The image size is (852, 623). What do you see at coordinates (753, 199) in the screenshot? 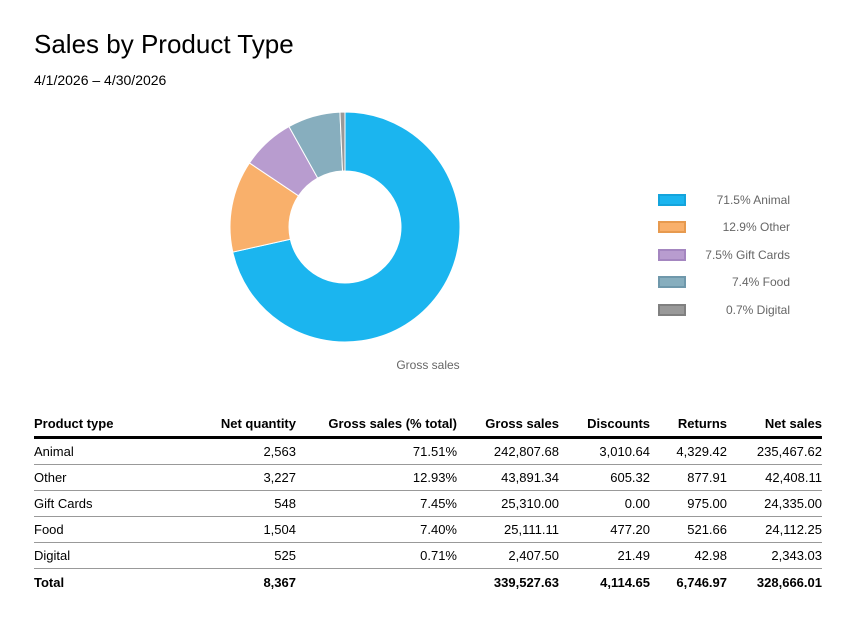
I see `legend-label: 71.5% Animal` at bounding box center [753, 199].